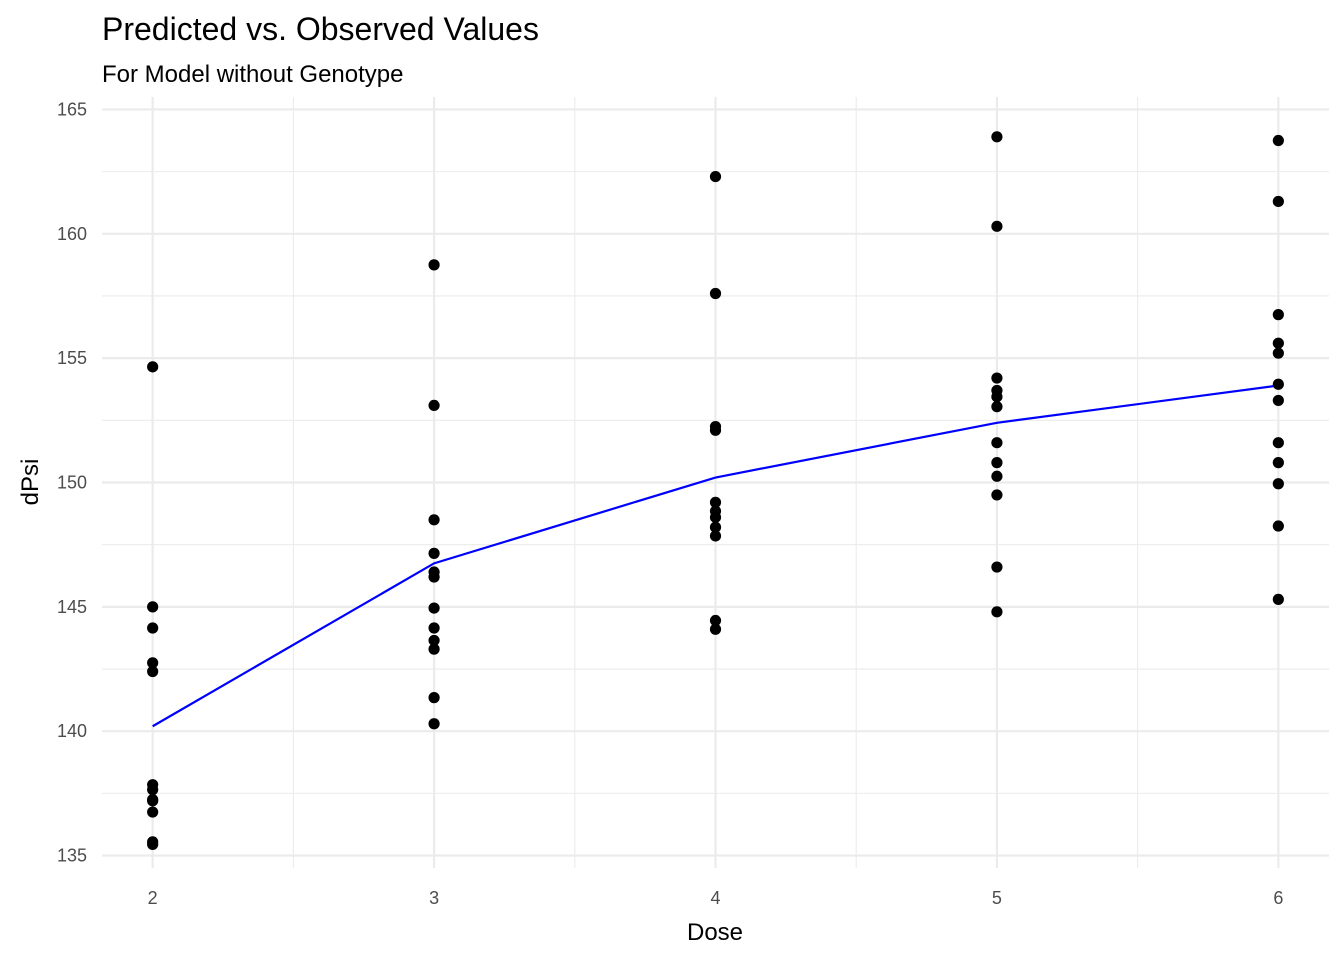  I want to click on y-axis-label: dPsi, so click(30, 482).